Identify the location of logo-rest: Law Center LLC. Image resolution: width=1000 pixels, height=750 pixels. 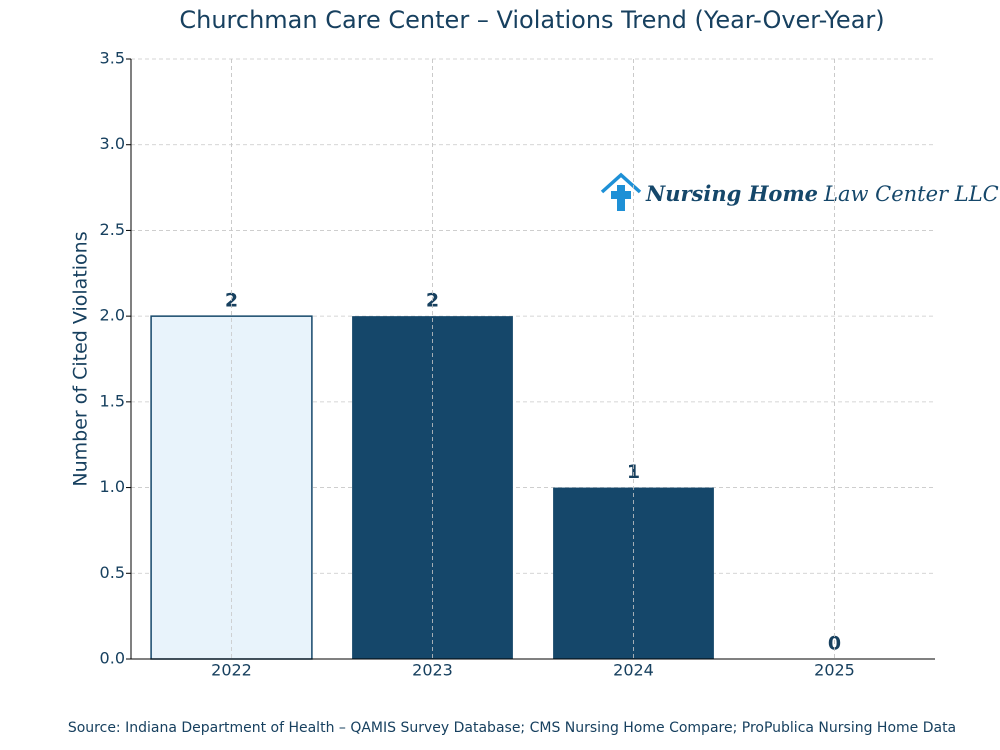
(911, 194).